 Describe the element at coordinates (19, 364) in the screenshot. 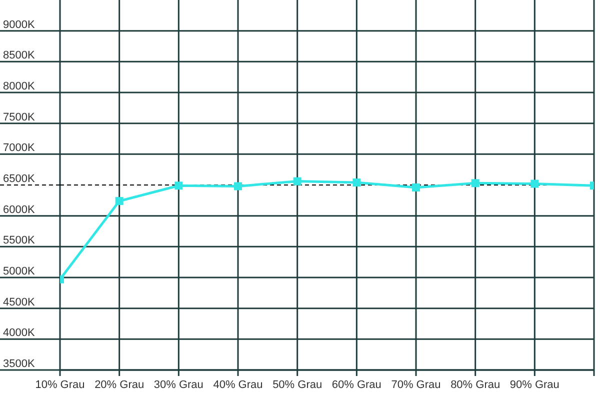

I see `y-tick-label: 3500K` at that location.